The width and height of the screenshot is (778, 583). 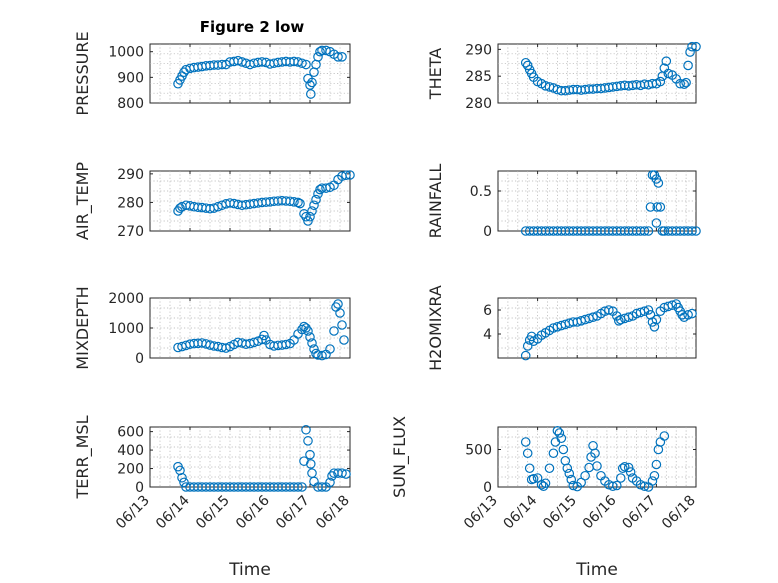 What do you see at coordinates (213, 513) in the screenshot?
I see `x-tick-label: 06/15` at bounding box center [213, 513].